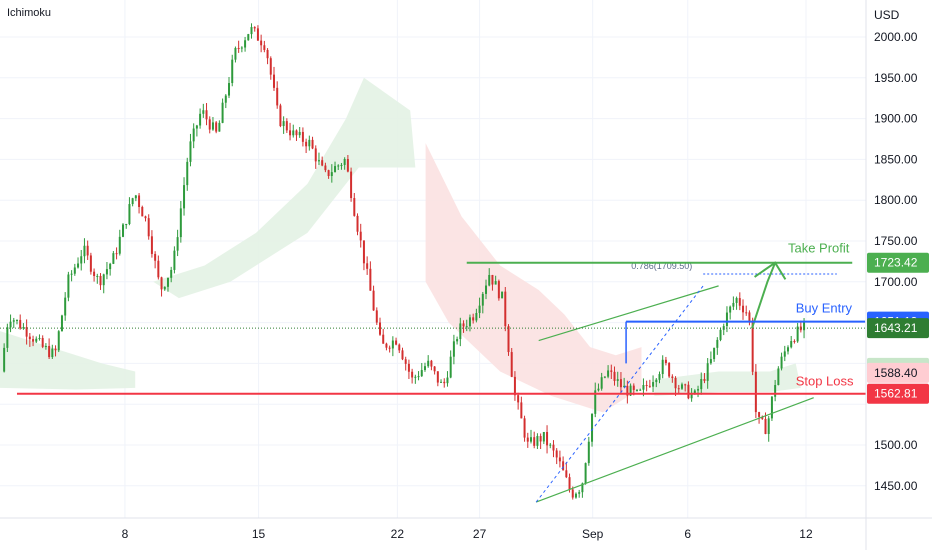 This screenshot has width=932, height=555. I want to click on channel-upper-line, so click(628, 313).